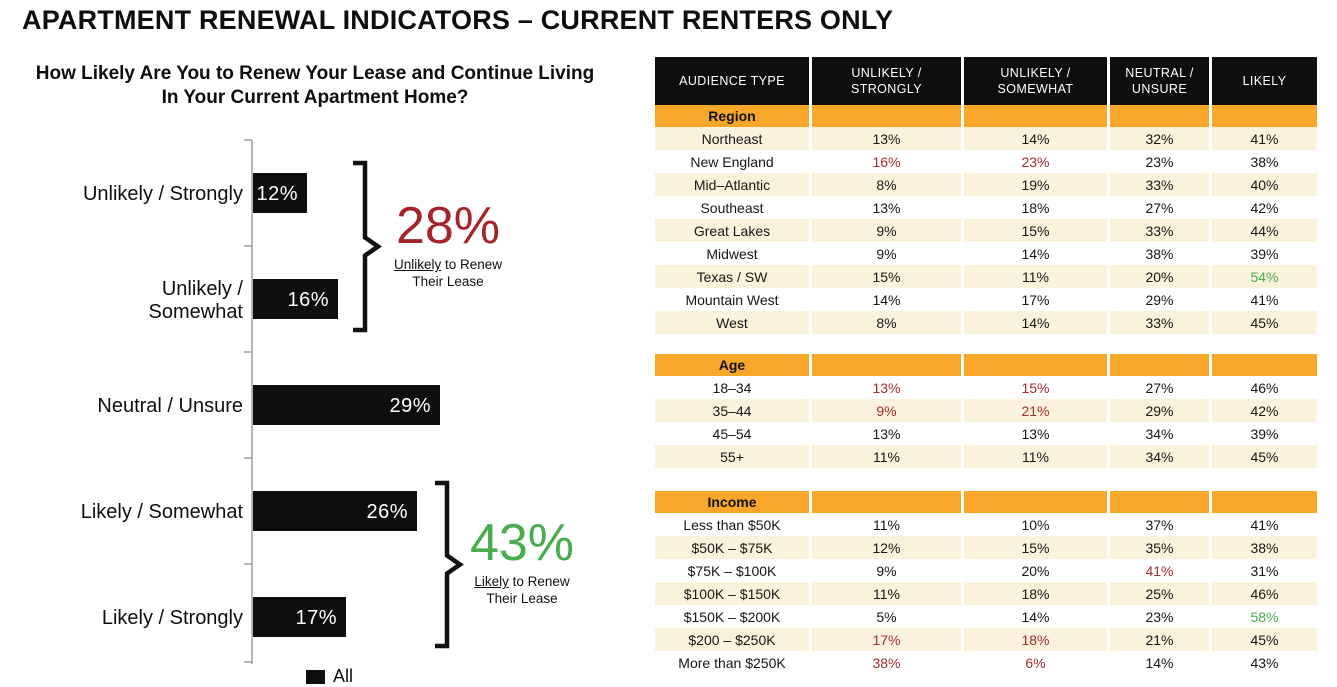 This screenshot has height=687, width=1337. I want to click on row-label: 45–54, so click(732, 433).